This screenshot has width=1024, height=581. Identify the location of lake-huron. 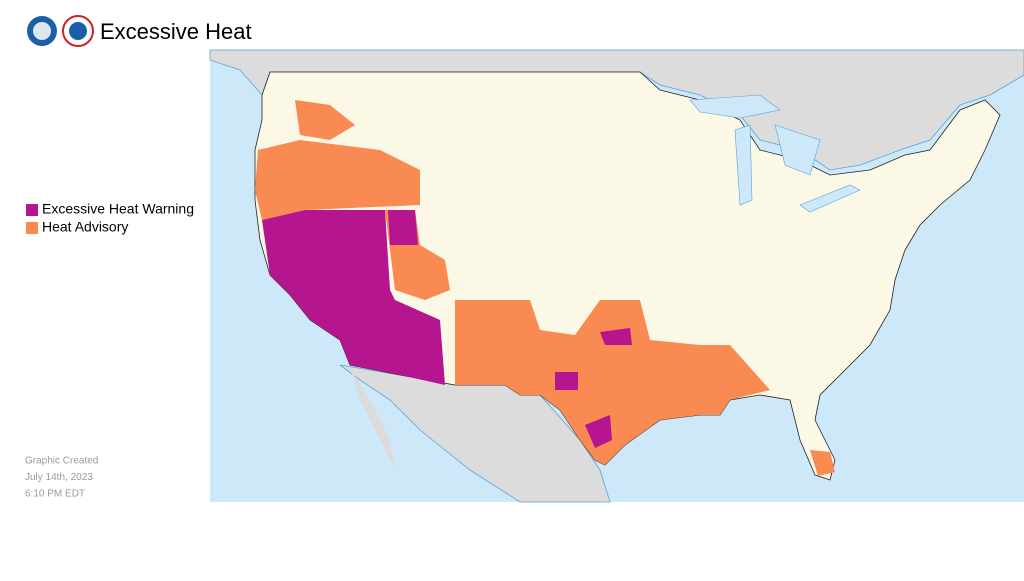
(797, 150).